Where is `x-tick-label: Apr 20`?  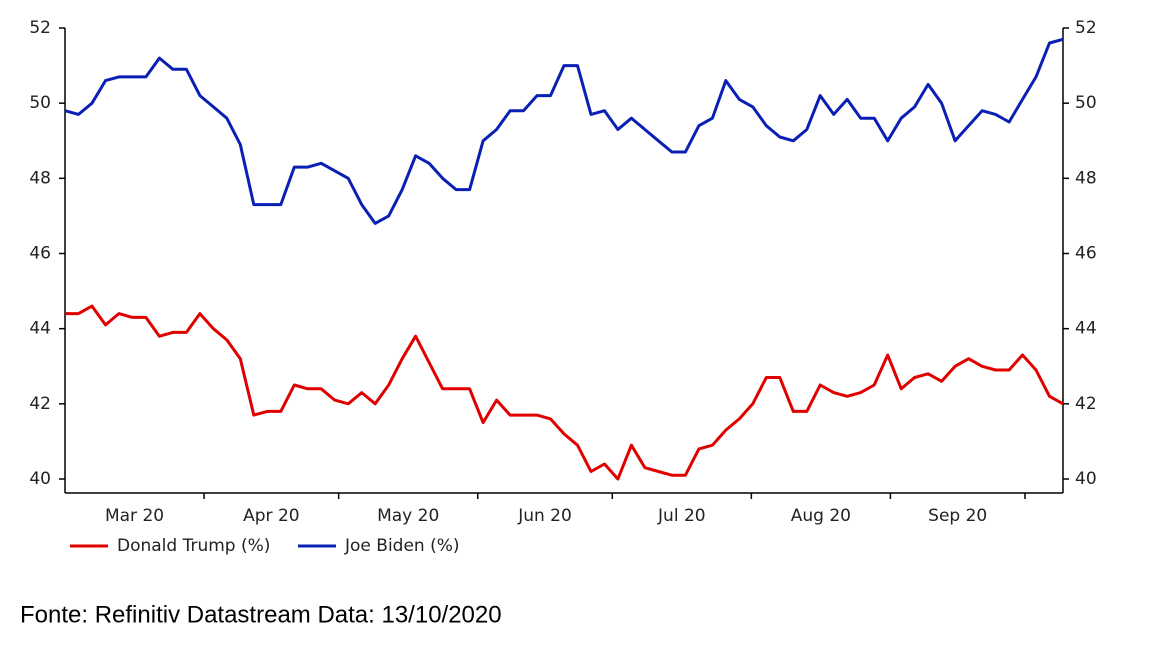
x-tick-label: Apr 20 is located at coordinates (271, 516).